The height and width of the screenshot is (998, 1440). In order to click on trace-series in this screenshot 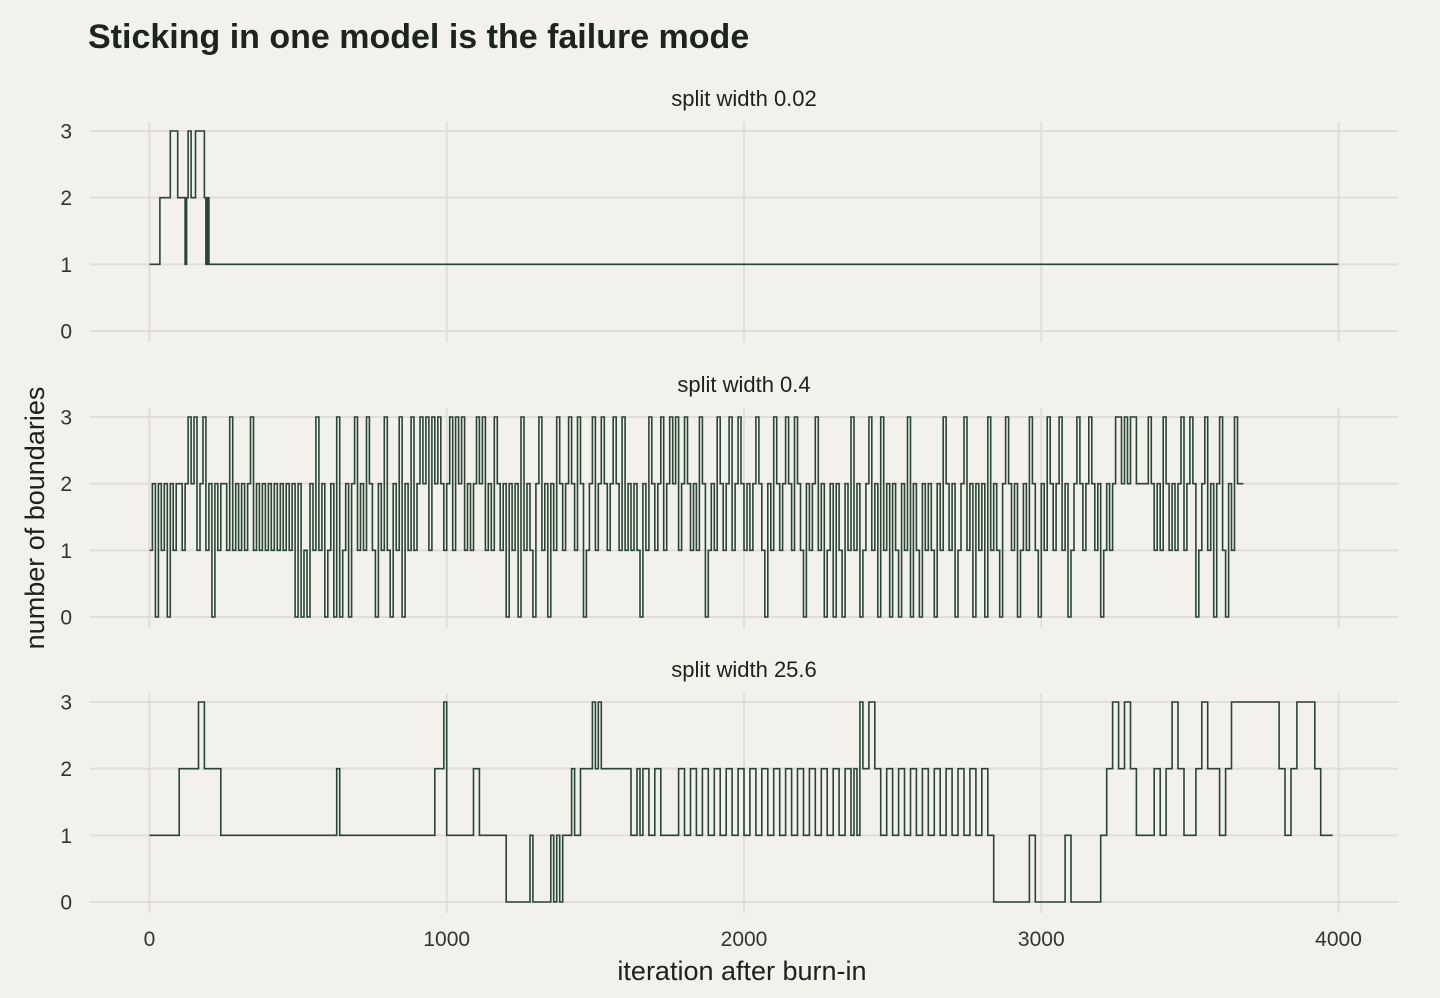, I will do `click(744, 198)`.